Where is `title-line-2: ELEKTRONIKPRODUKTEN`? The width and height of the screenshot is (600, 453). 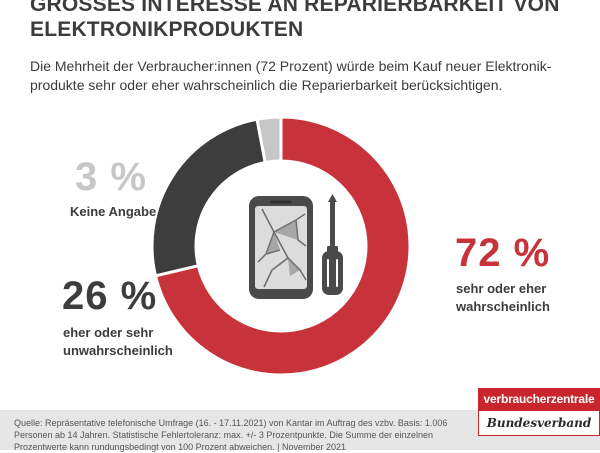 title-line-2: ELEKTRONIKPRODUKTEN is located at coordinates (167, 29).